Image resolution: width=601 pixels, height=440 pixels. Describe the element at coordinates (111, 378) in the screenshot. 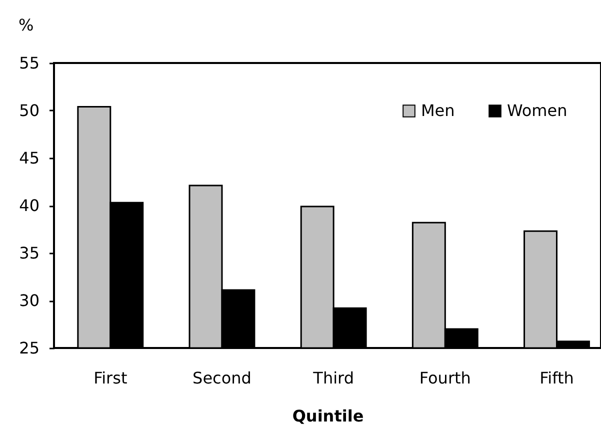

I see `x-tick-label: First` at that location.